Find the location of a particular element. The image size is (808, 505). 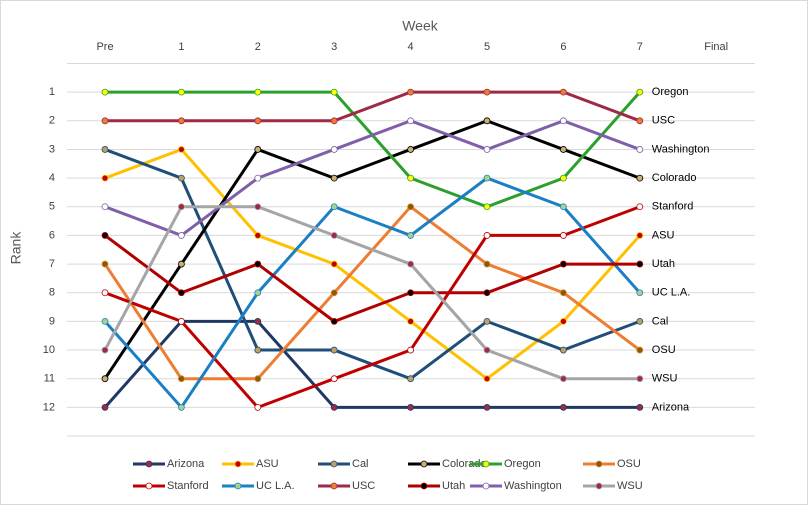

end-label: Washington is located at coordinates (681, 149).